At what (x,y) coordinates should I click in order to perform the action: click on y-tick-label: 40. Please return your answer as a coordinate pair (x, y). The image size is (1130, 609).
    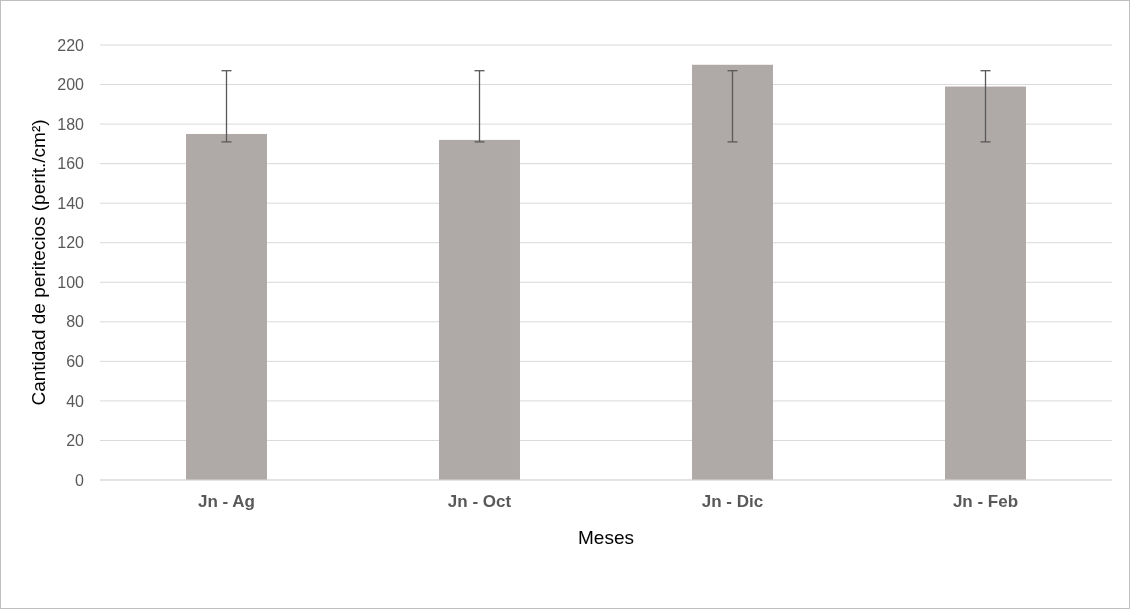
    Looking at the image, I should click on (75, 401).